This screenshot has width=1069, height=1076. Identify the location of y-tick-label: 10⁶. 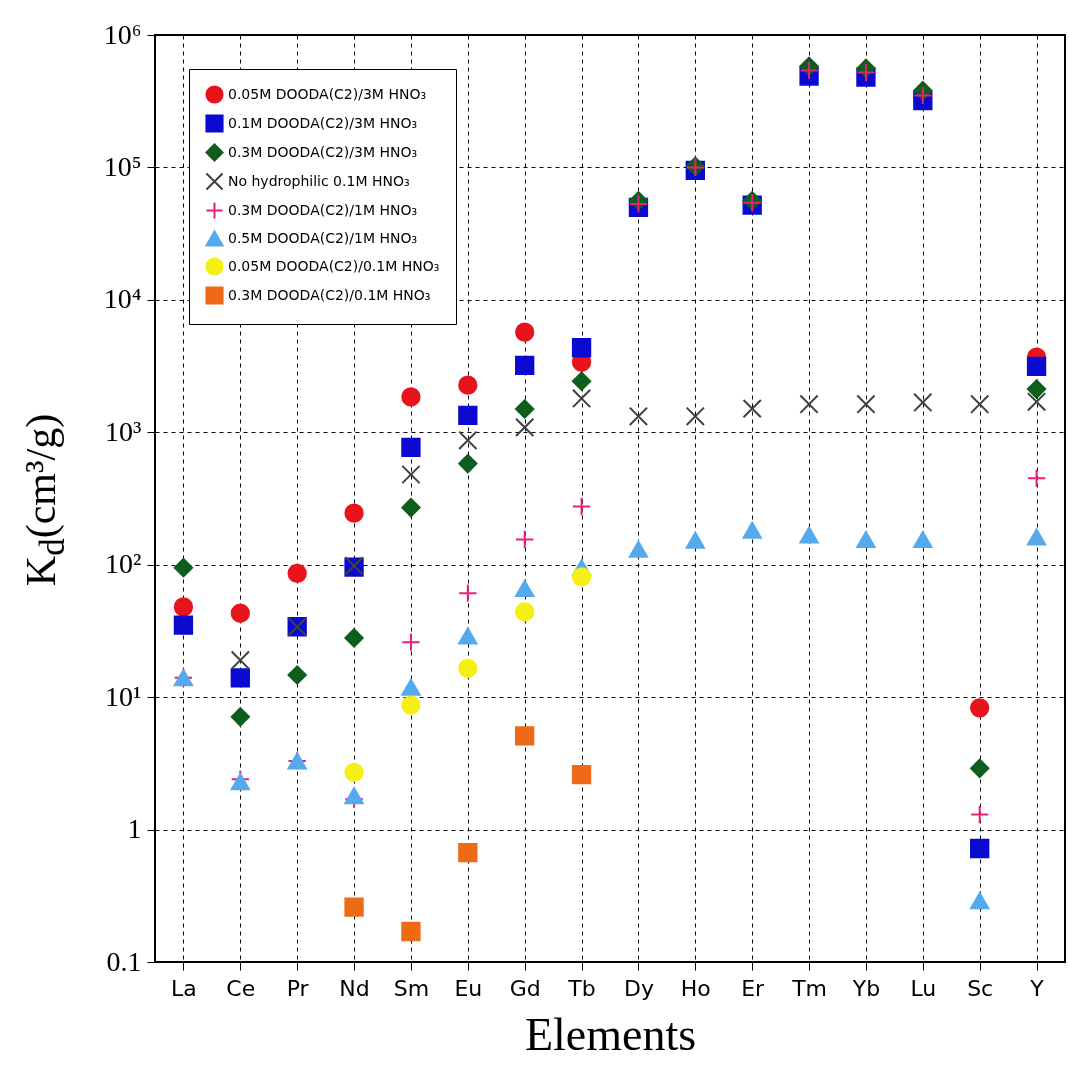
(122, 34).